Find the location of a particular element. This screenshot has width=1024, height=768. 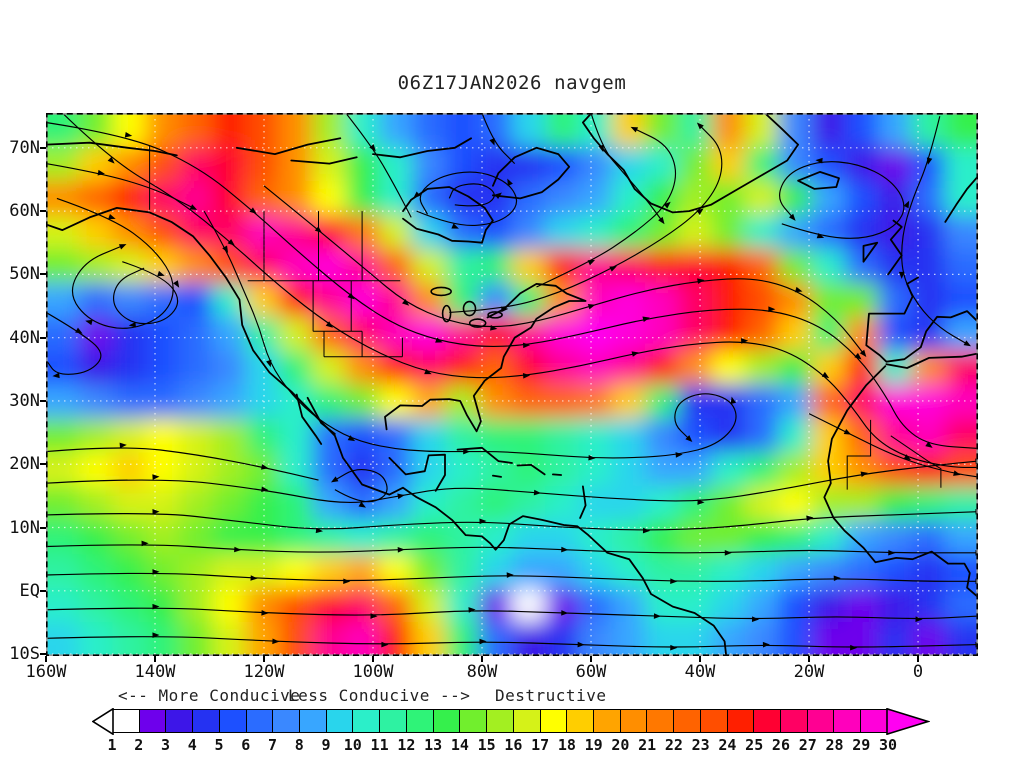

colorbar-tick-label: 25 is located at coordinates (754, 745).